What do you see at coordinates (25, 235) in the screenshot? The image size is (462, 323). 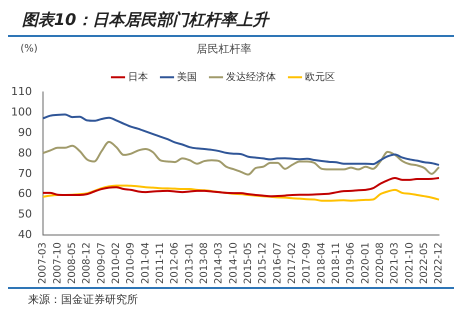 I see `y-tick-label: 40` at bounding box center [25, 235].